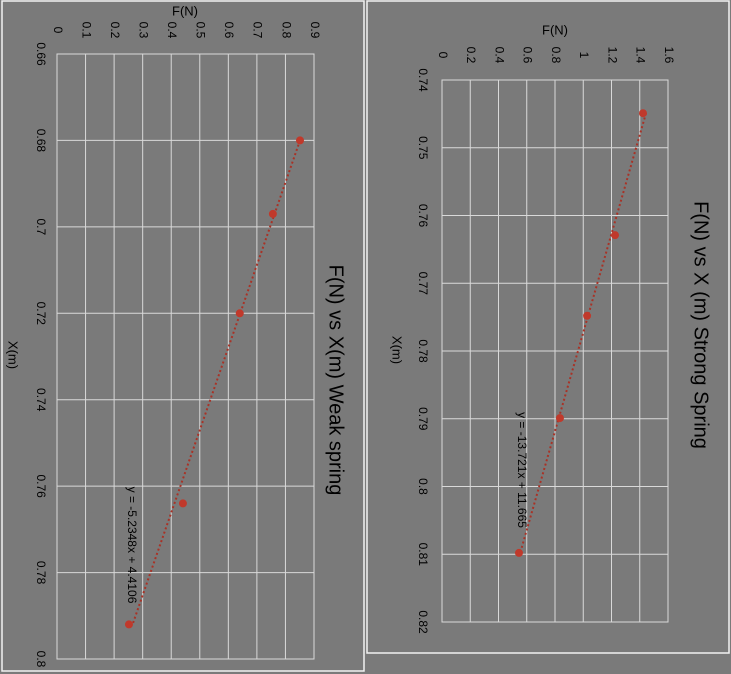 Image resolution: width=731 pixels, height=674 pixels. What do you see at coordinates (612, 55) in the screenshot?
I see `y-tick-label: 1.2` at bounding box center [612, 55].